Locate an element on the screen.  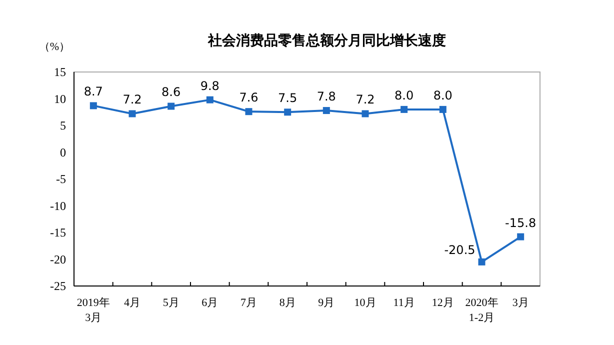
text: 7.6 is located at coordinates (248, 97).